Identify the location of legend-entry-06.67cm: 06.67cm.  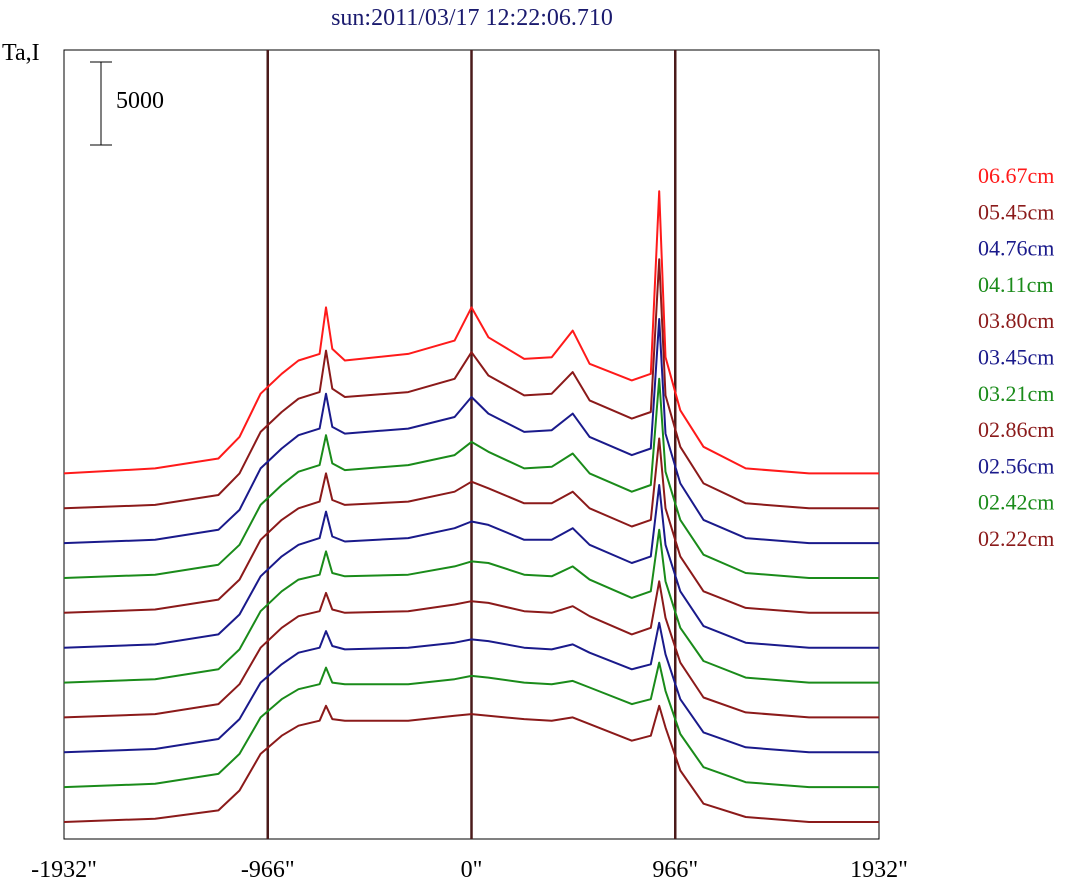
(1016, 175).